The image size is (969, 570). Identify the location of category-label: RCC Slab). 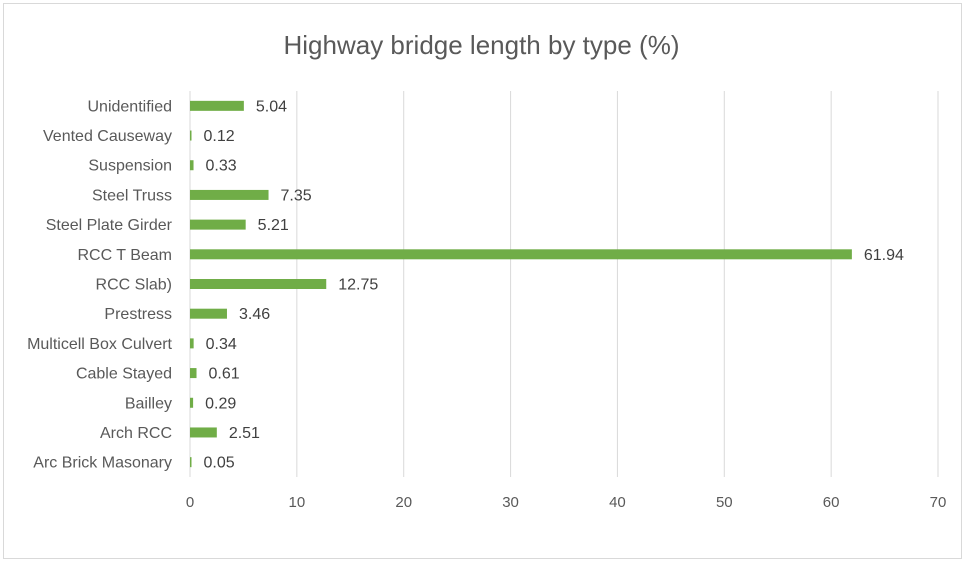
(134, 285).